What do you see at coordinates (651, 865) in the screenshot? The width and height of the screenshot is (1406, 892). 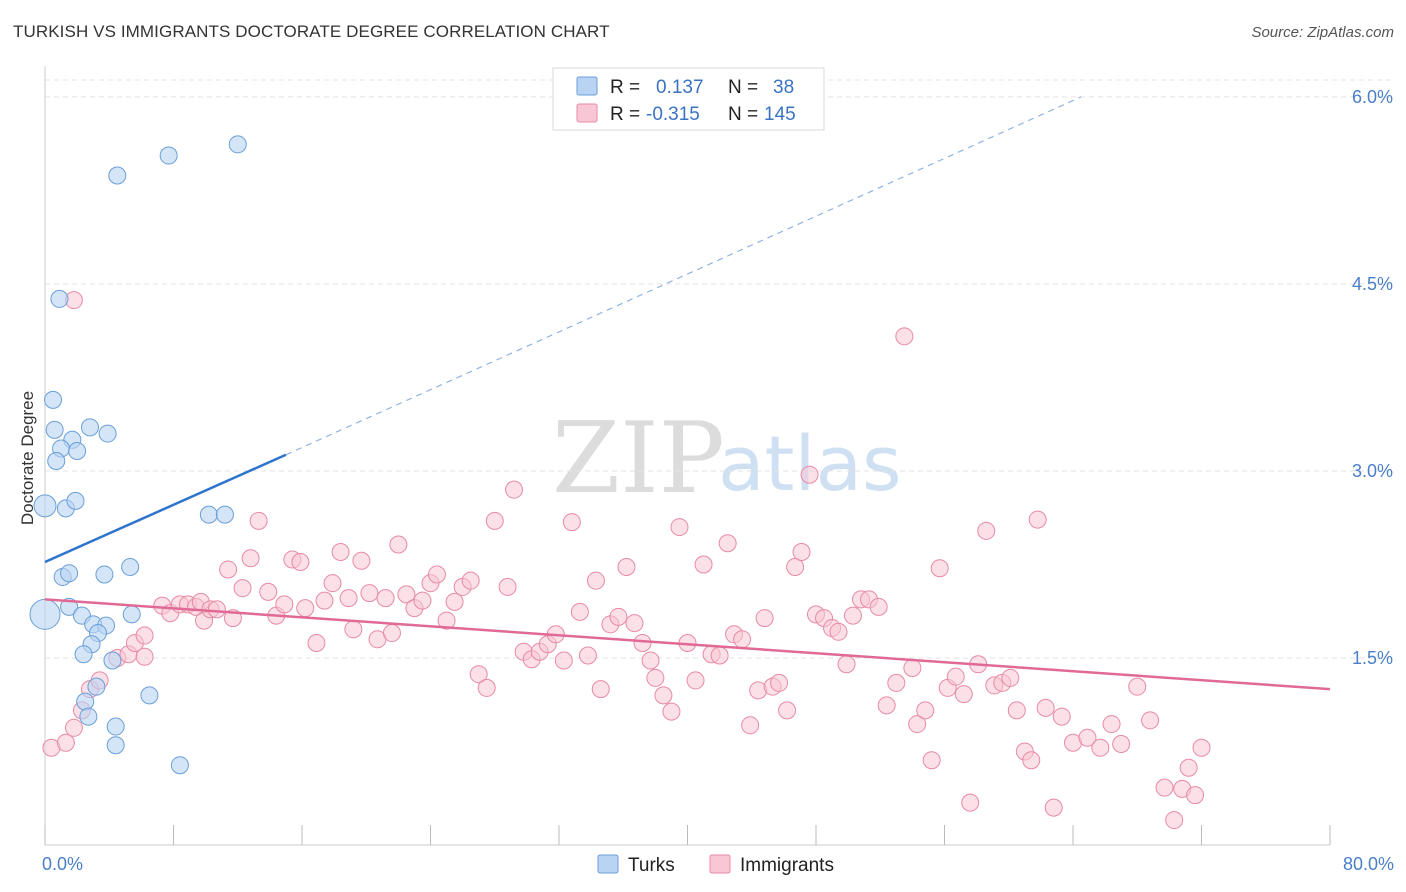 I see `bottom-legend-label-turks: Turks` at bounding box center [651, 865].